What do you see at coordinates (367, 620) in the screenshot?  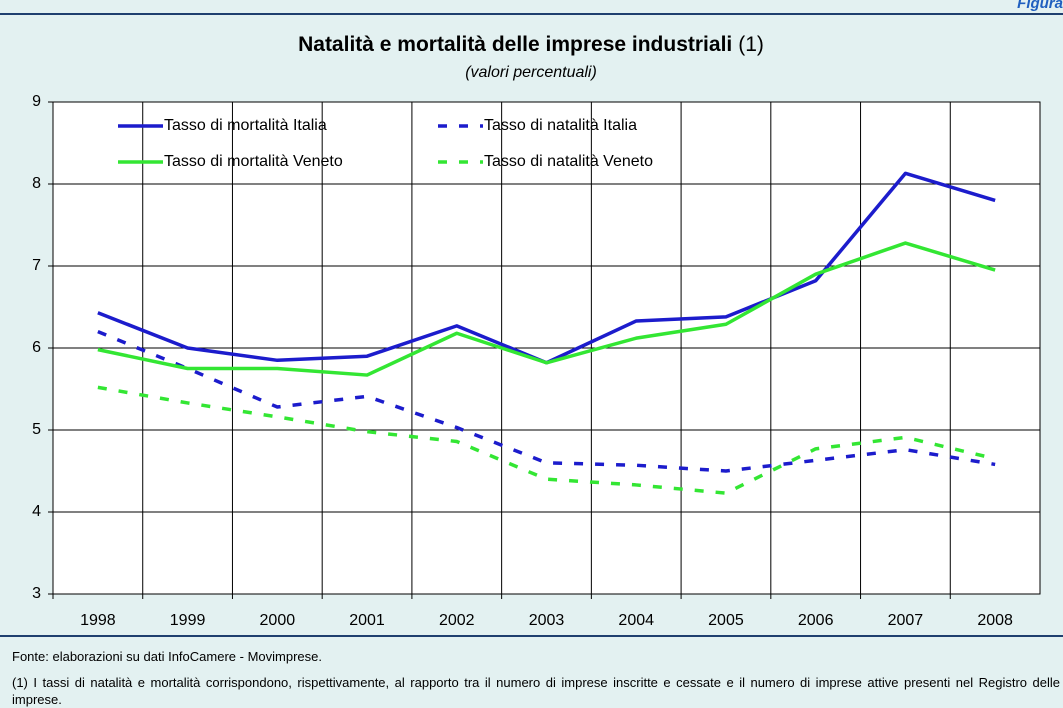 I see `x-tick-label: 2001` at bounding box center [367, 620].